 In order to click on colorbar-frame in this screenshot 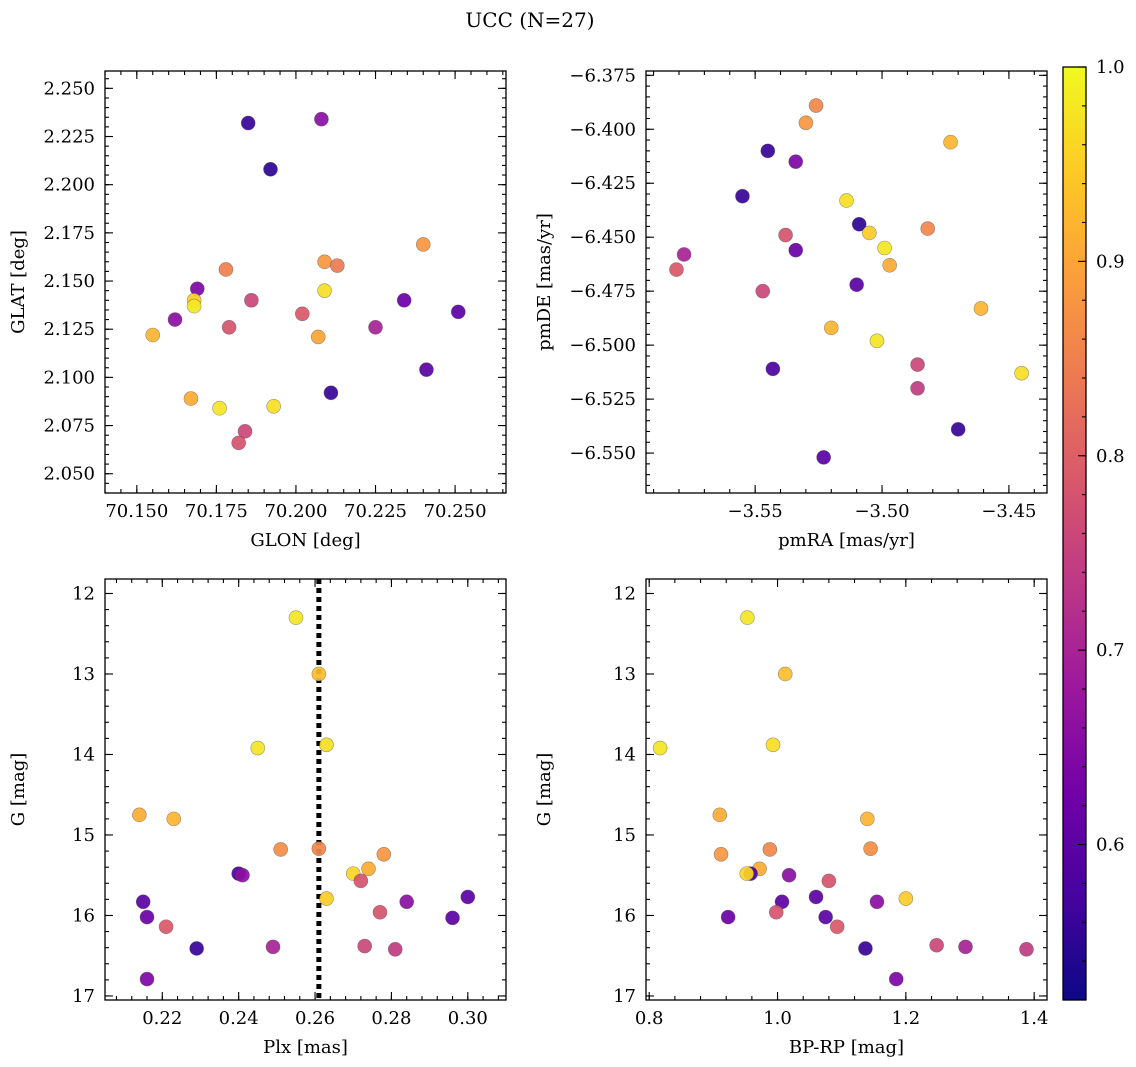, I will do `click(1074, 533)`.